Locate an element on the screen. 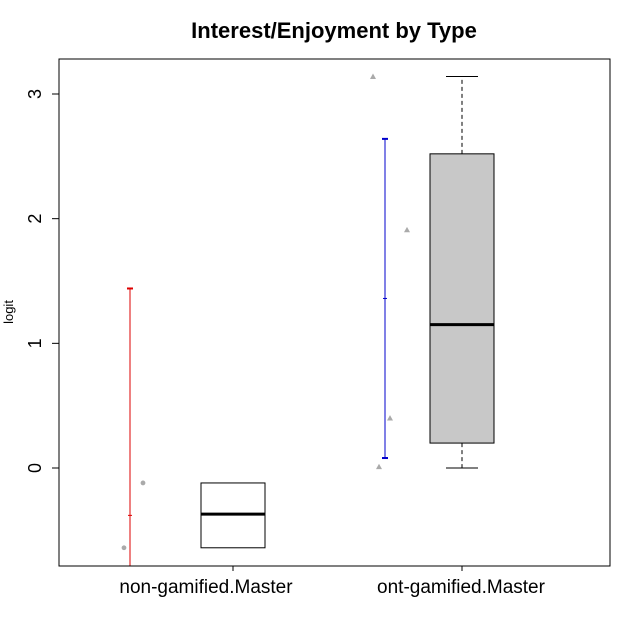  box is located at coordinates (462, 298).